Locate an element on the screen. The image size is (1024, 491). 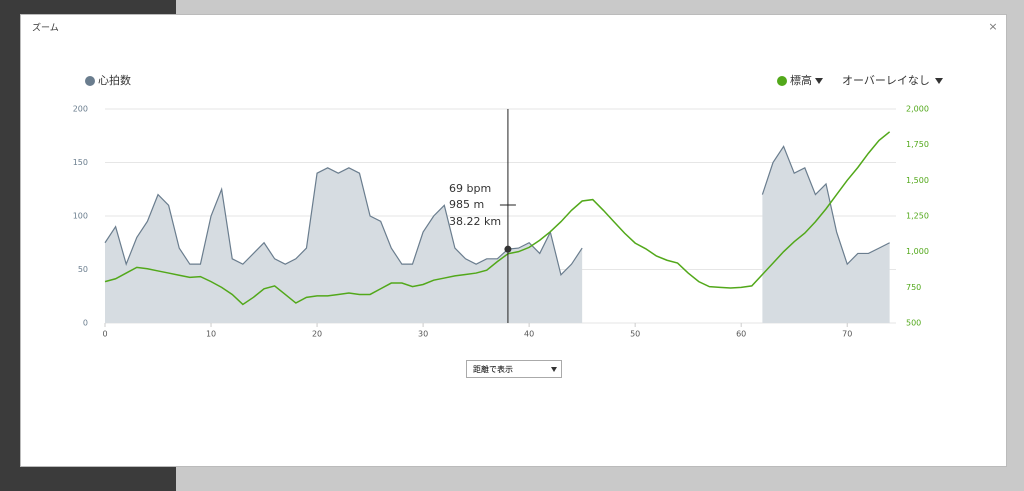
y2-tick-label: 2,000 is located at coordinates (917, 109).